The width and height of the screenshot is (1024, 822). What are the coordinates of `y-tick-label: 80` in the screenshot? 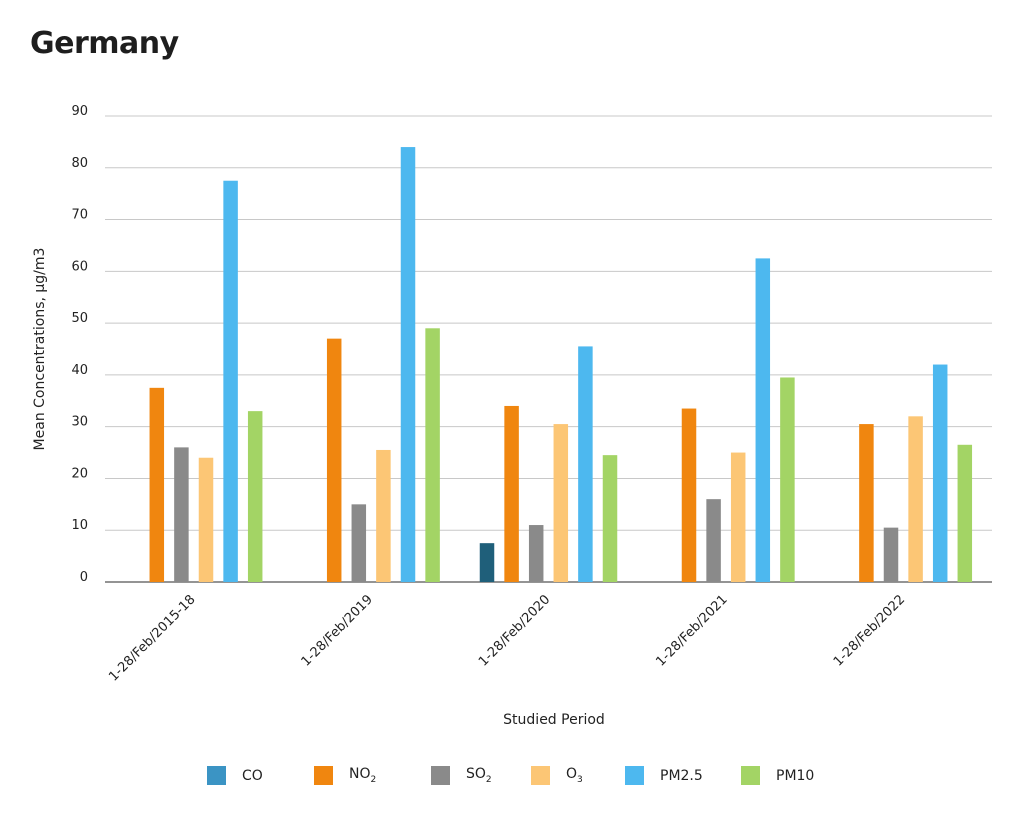 It's located at (79, 163).